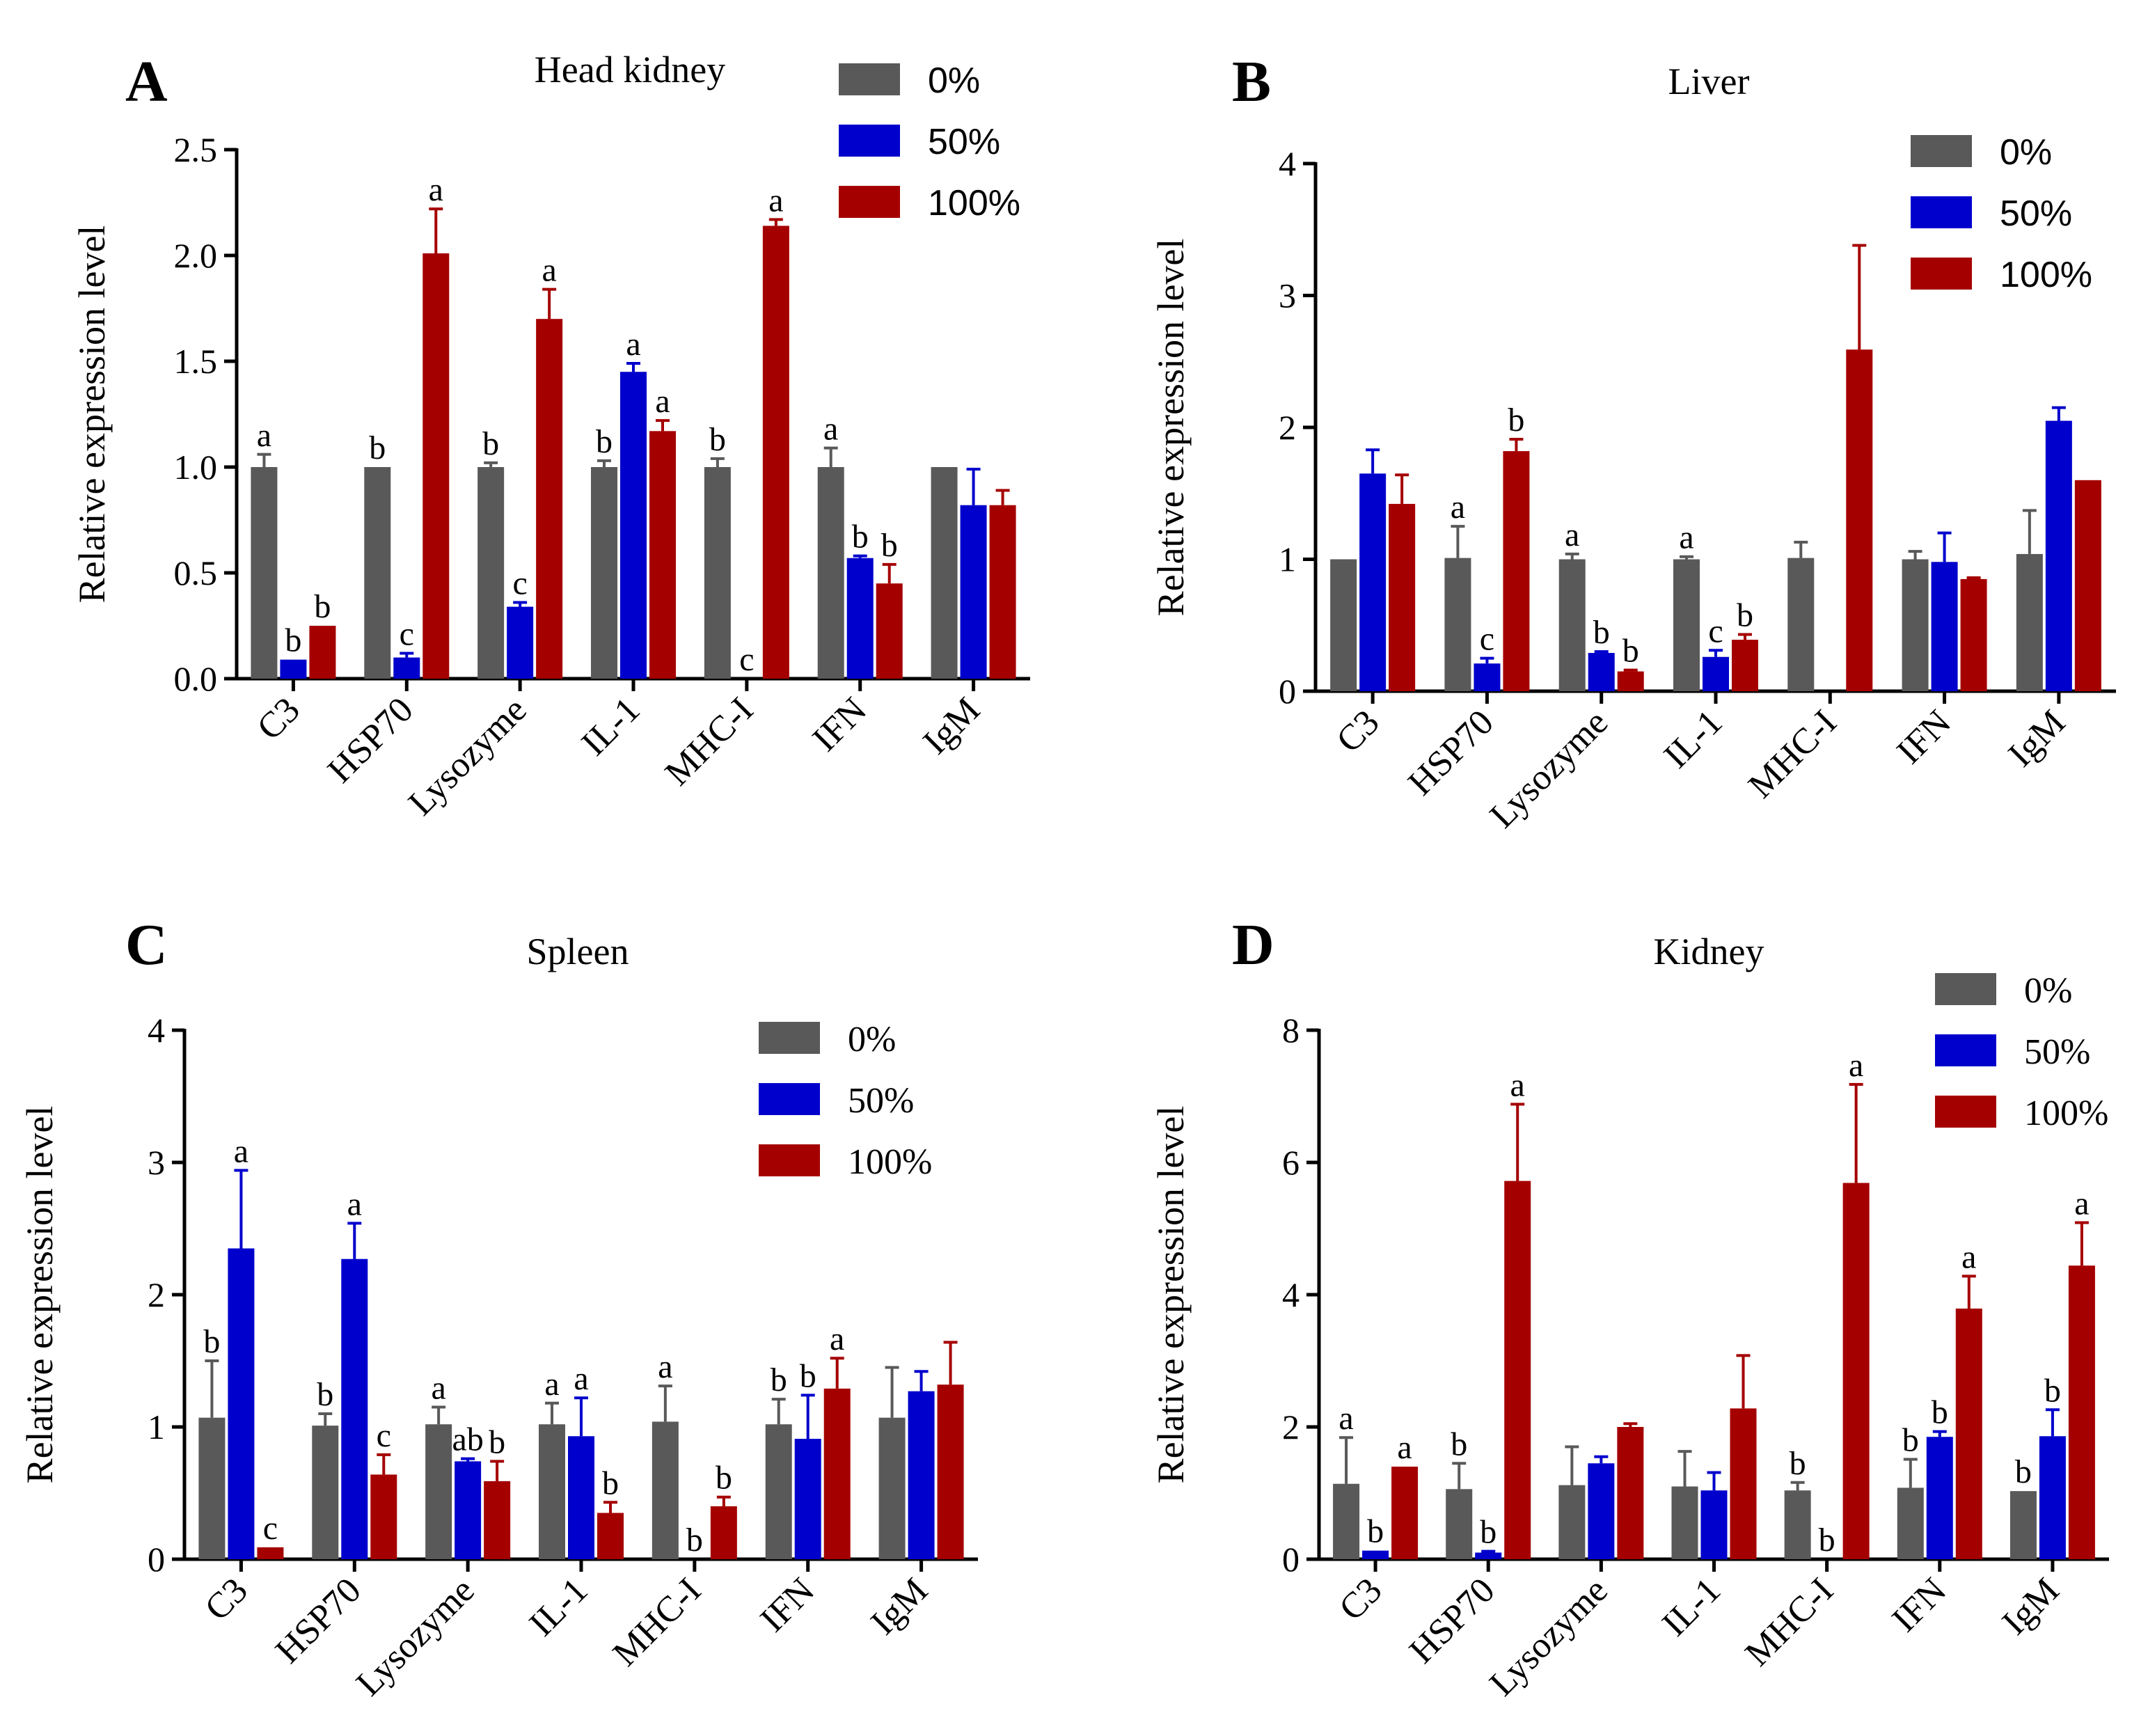  What do you see at coordinates (196, 149) in the screenshot?
I see `panel-a-ytick-label: 2.5` at bounding box center [196, 149].